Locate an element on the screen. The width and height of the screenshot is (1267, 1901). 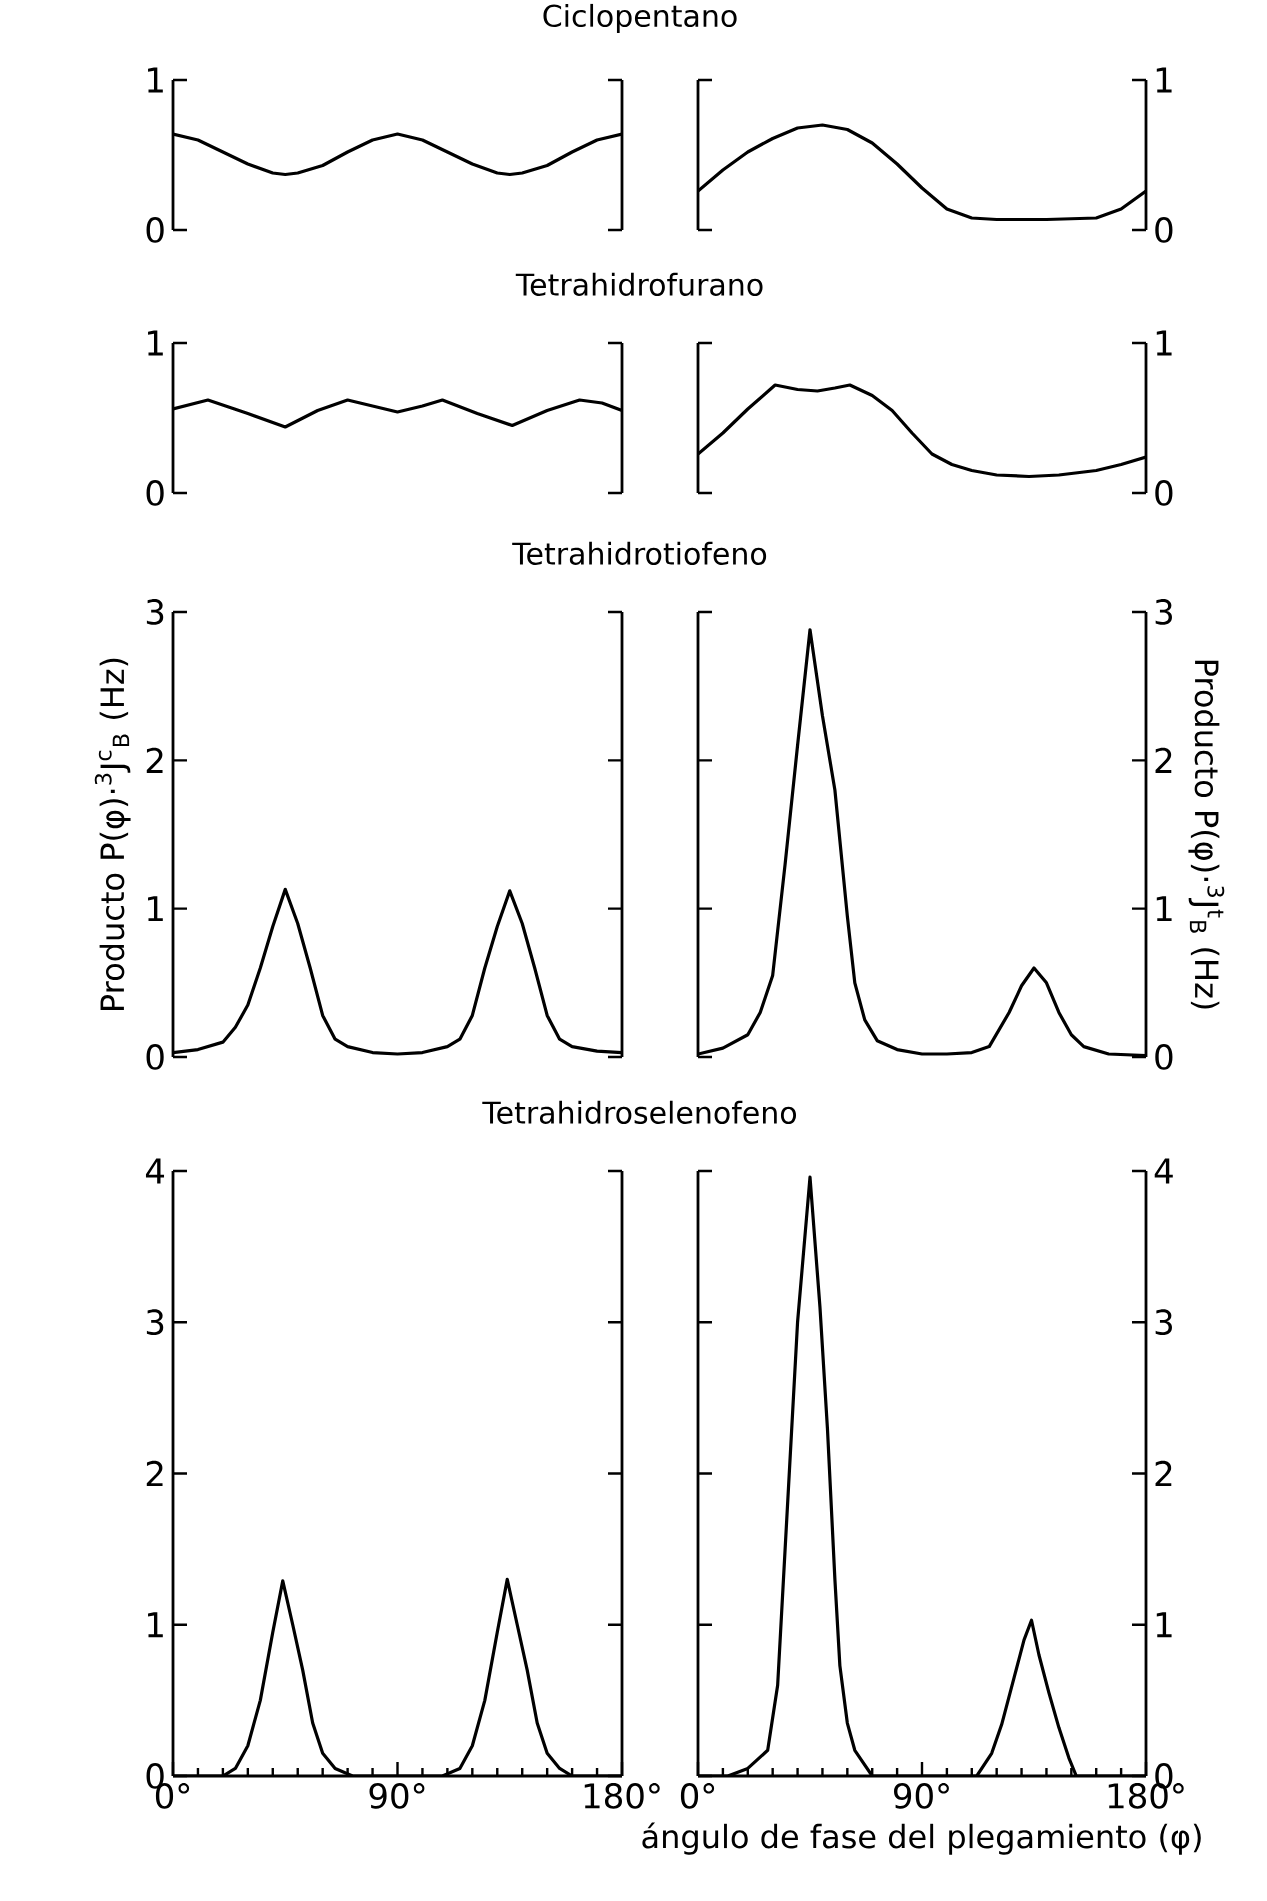
chart-title: Tetrahidroselenofeno is located at coordinates (639, 1112).